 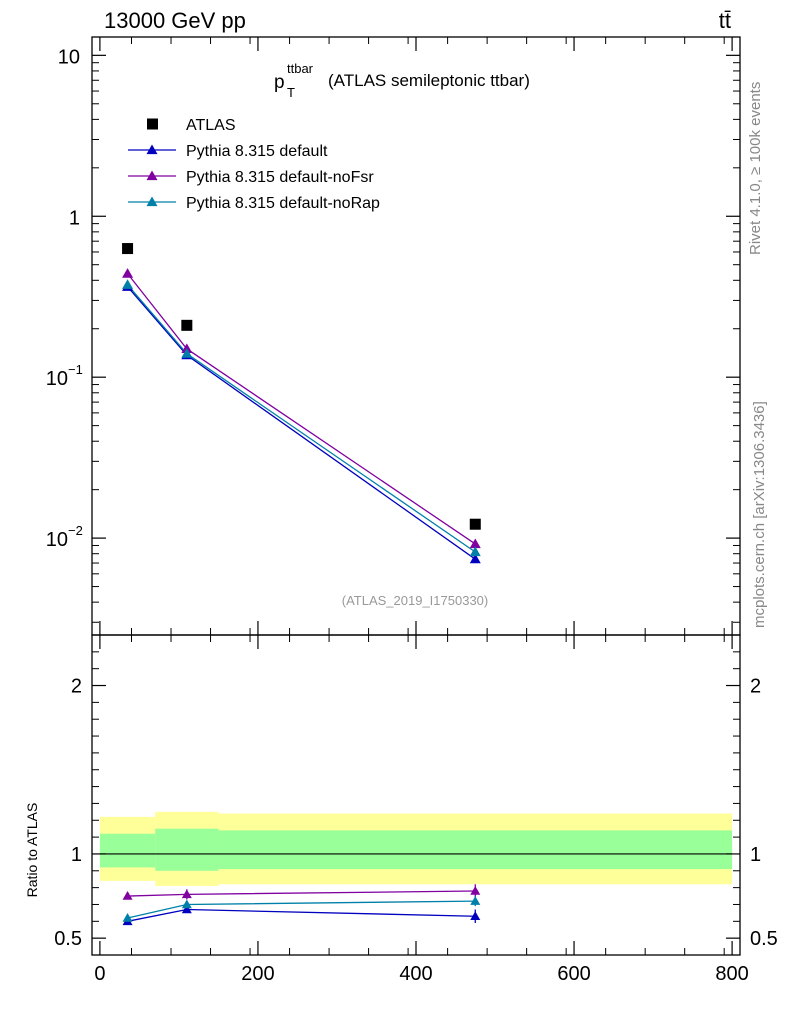 I want to click on svg-text: p, so click(x=279, y=82).